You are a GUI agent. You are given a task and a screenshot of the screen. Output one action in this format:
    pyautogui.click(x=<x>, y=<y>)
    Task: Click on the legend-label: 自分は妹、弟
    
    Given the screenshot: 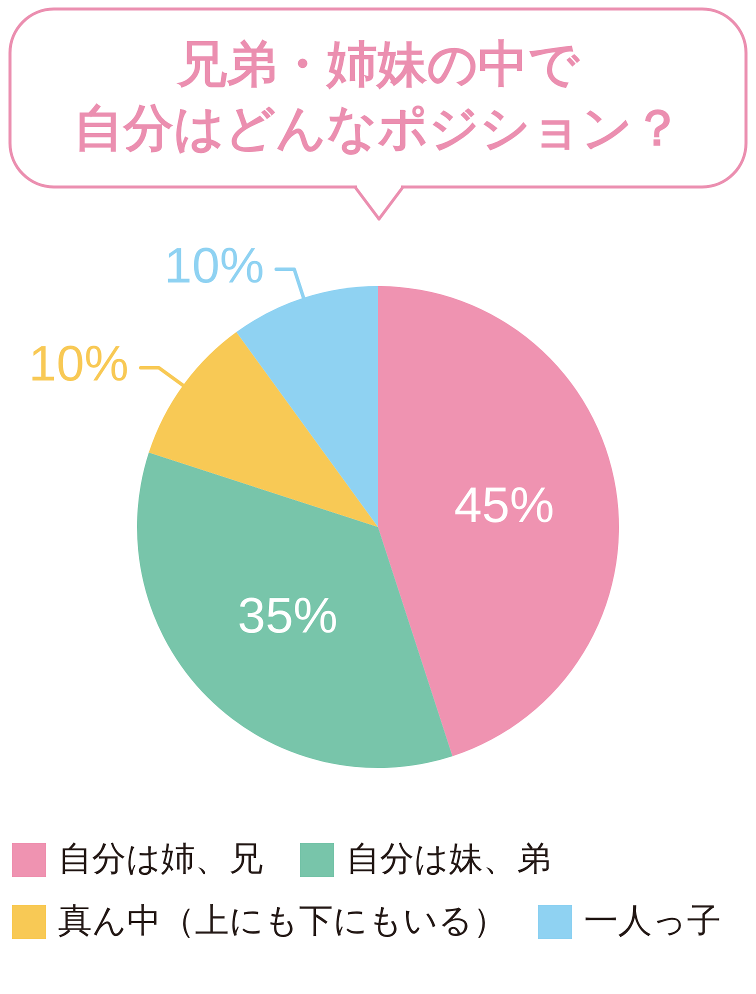 What is the action you would take?
    pyautogui.click(x=448, y=859)
    